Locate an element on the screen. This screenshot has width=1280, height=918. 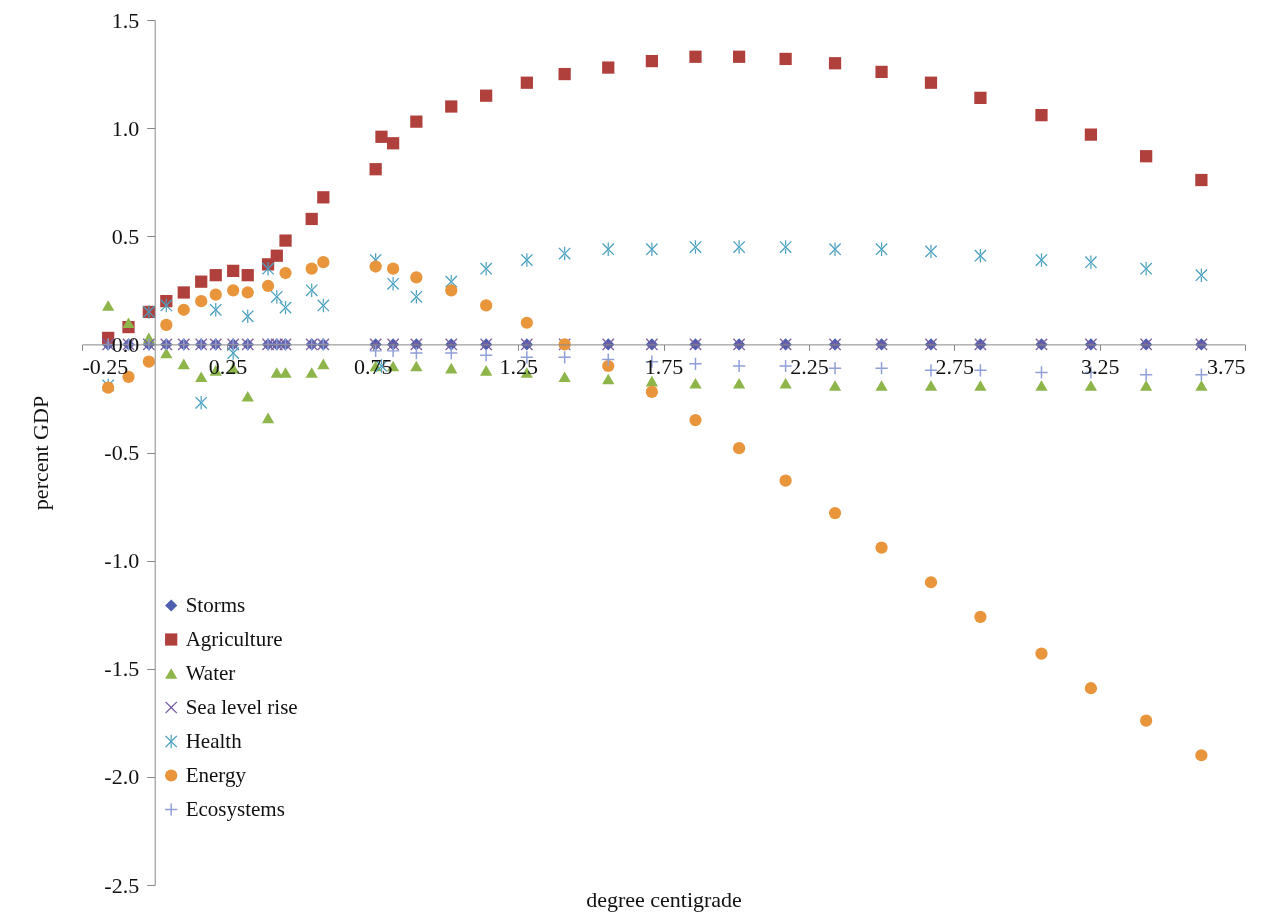
x-tick-label: 2.25 is located at coordinates (809, 366).